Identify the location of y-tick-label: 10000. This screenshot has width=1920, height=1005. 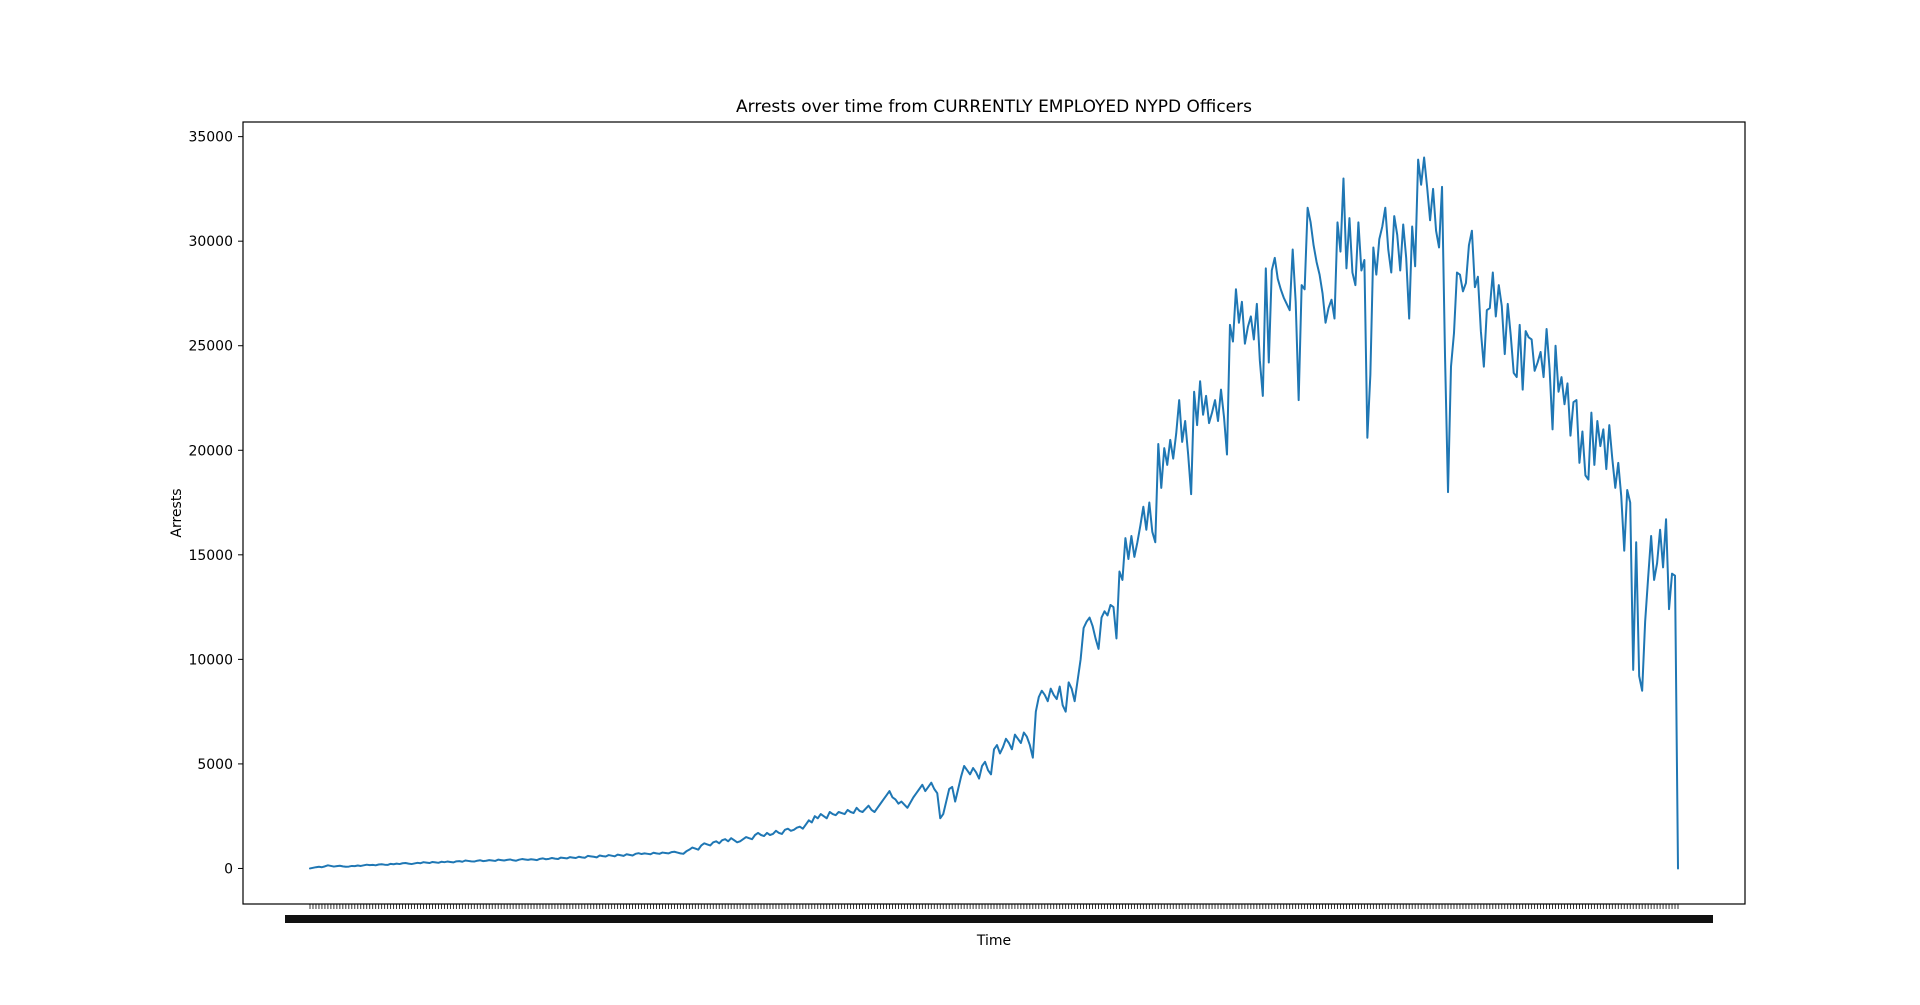
(210, 660).